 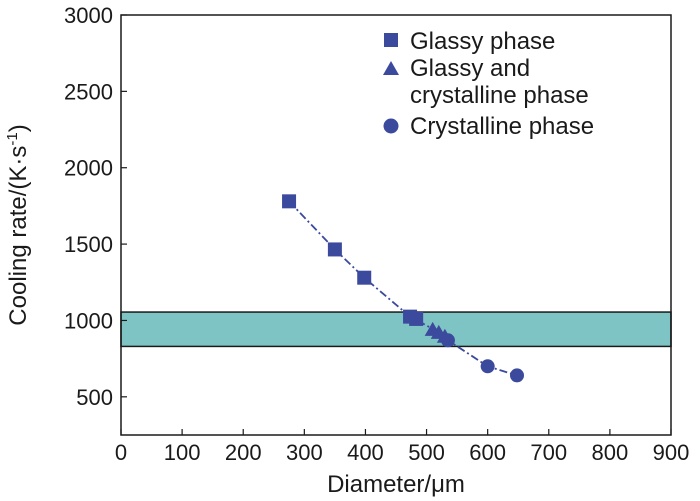 What do you see at coordinates (426, 452) in the screenshot?
I see `x-tick-label-500: 500` at bounding box center [426, 452].